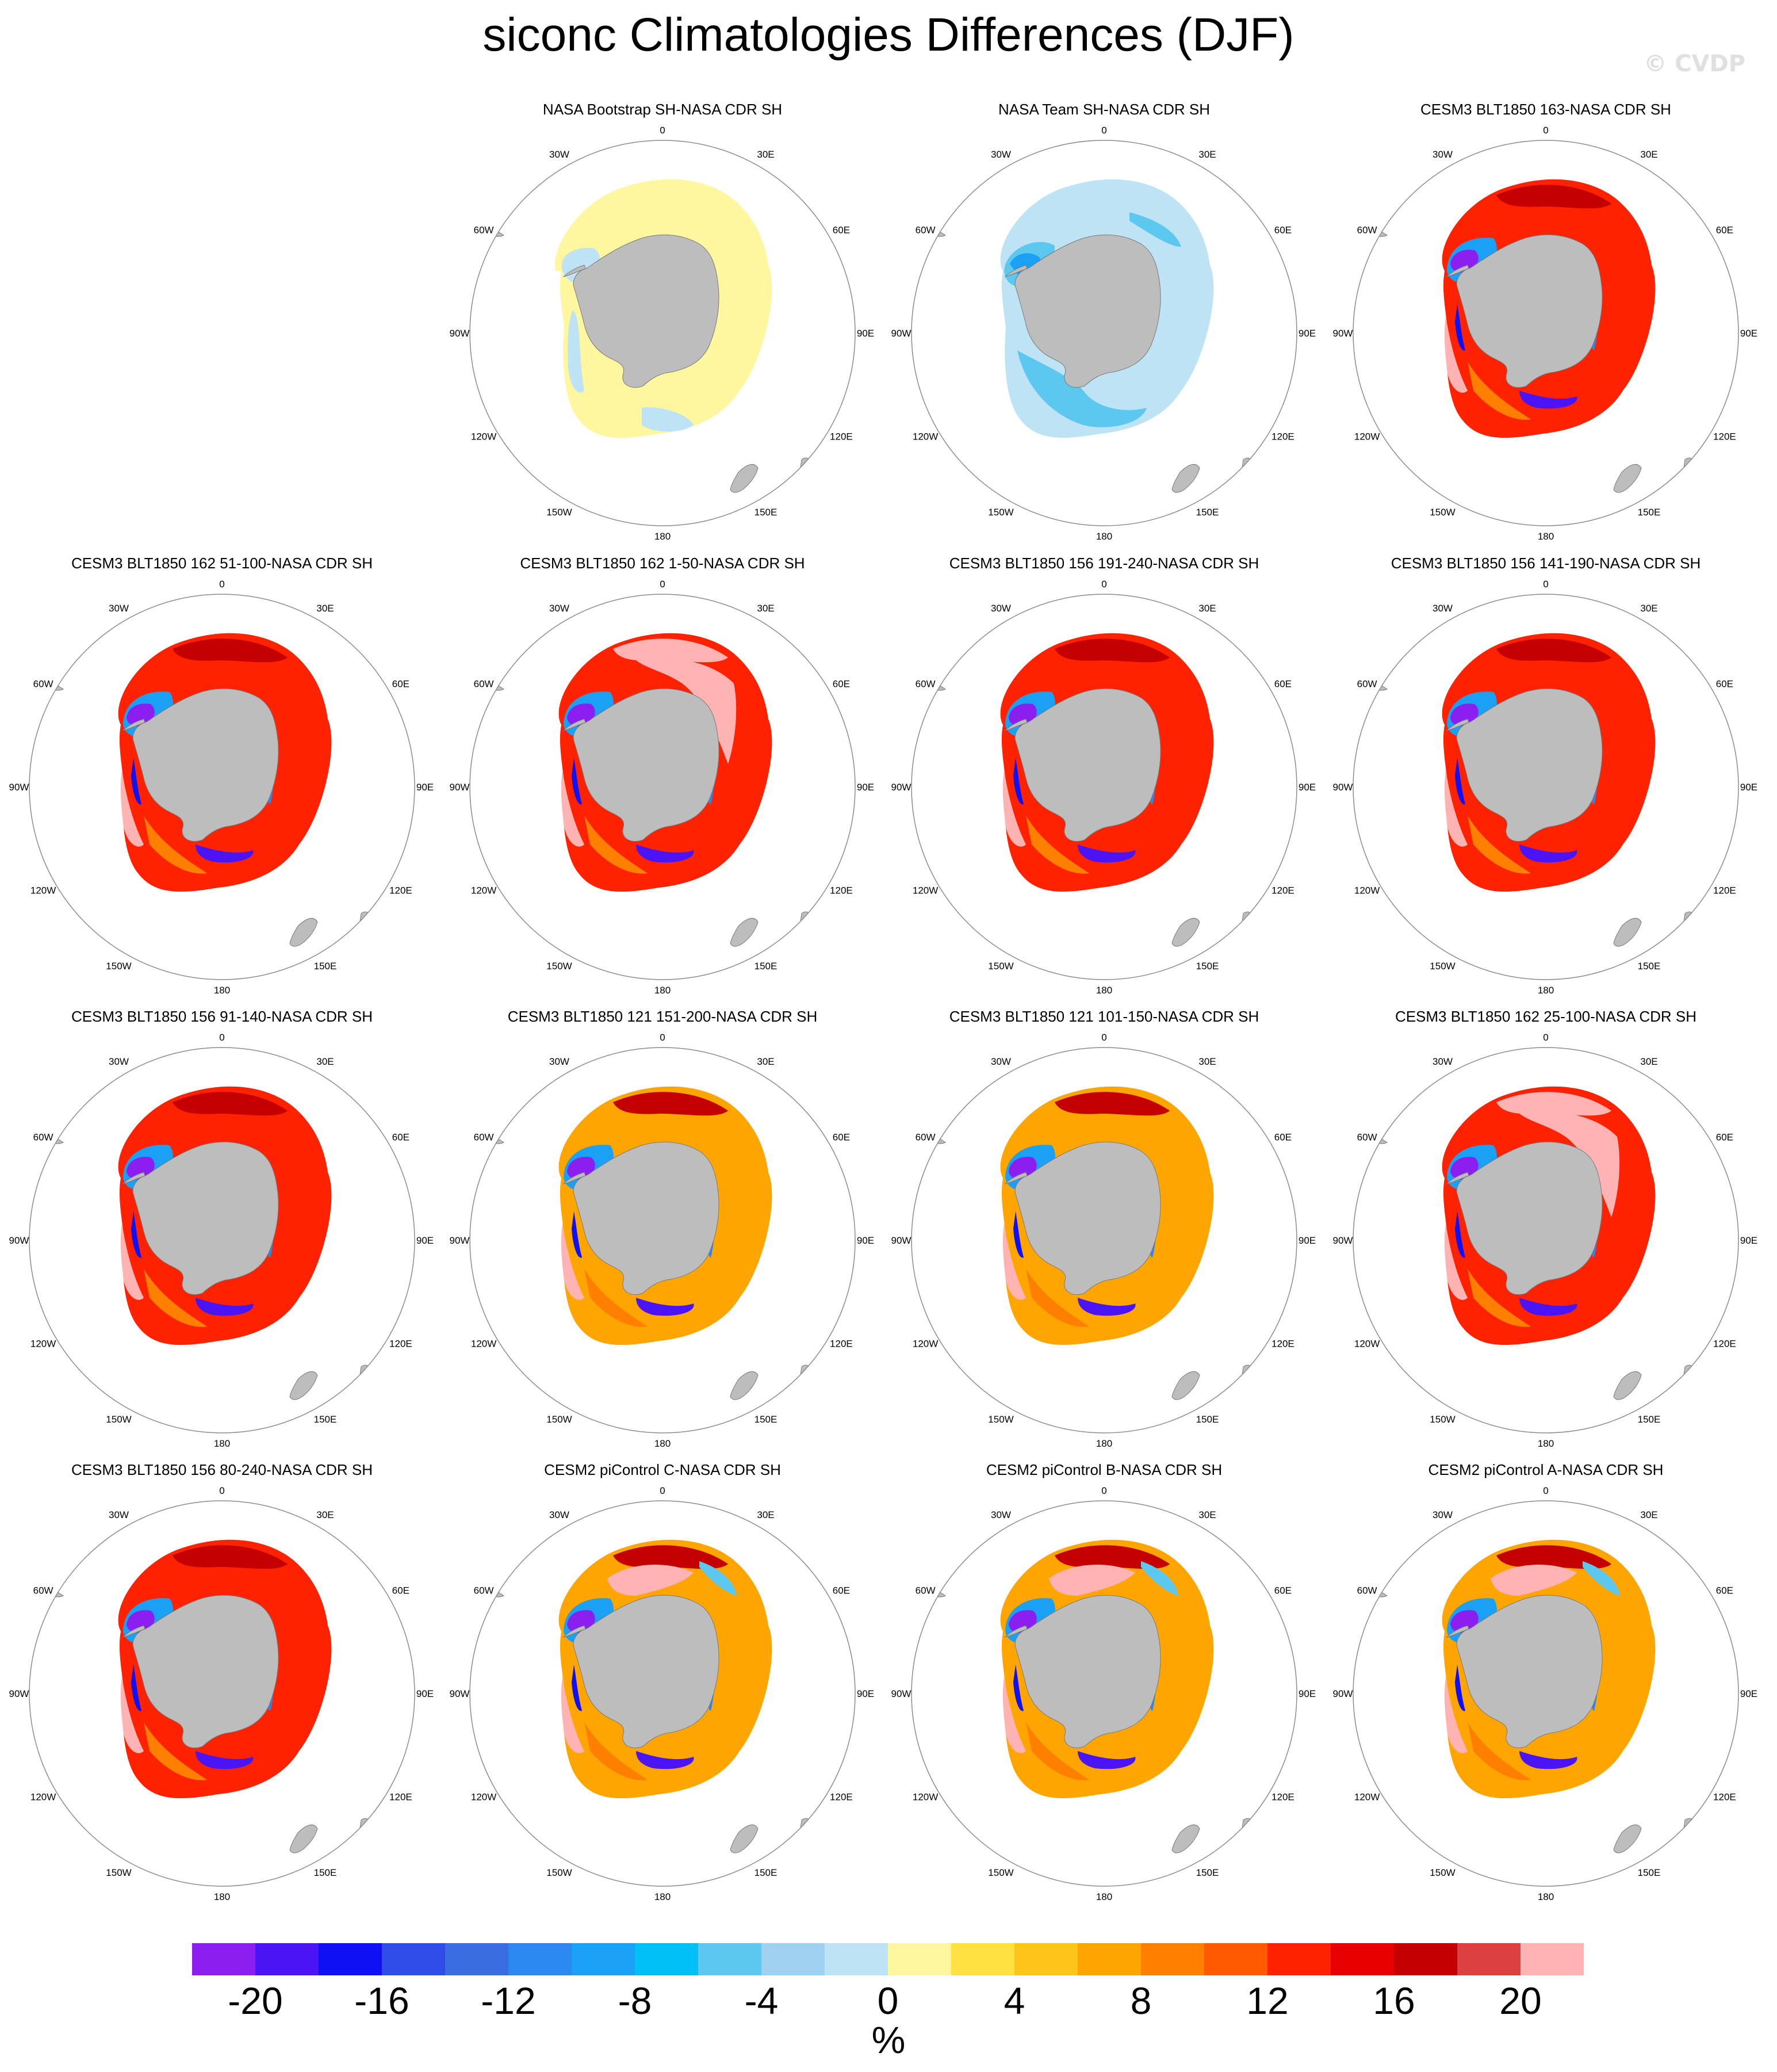 The height and width of the screenshot is (2072, 1777). What do you see at coordinates (761, 2001) in the screenshot?
I see `colorbar-tick: -4` at bounding box center [761, 2001].